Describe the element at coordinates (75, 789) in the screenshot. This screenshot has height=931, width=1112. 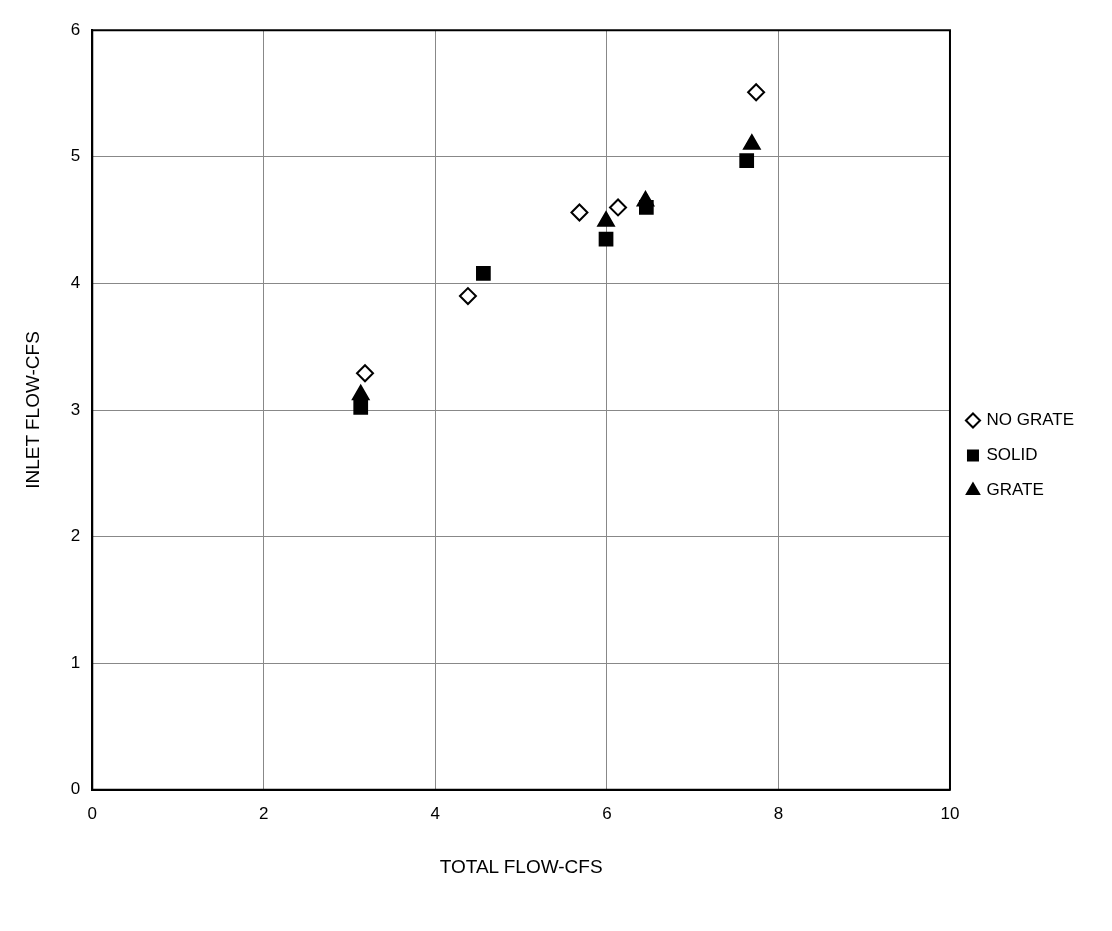
I see `y-tick-label: 0` at that location.